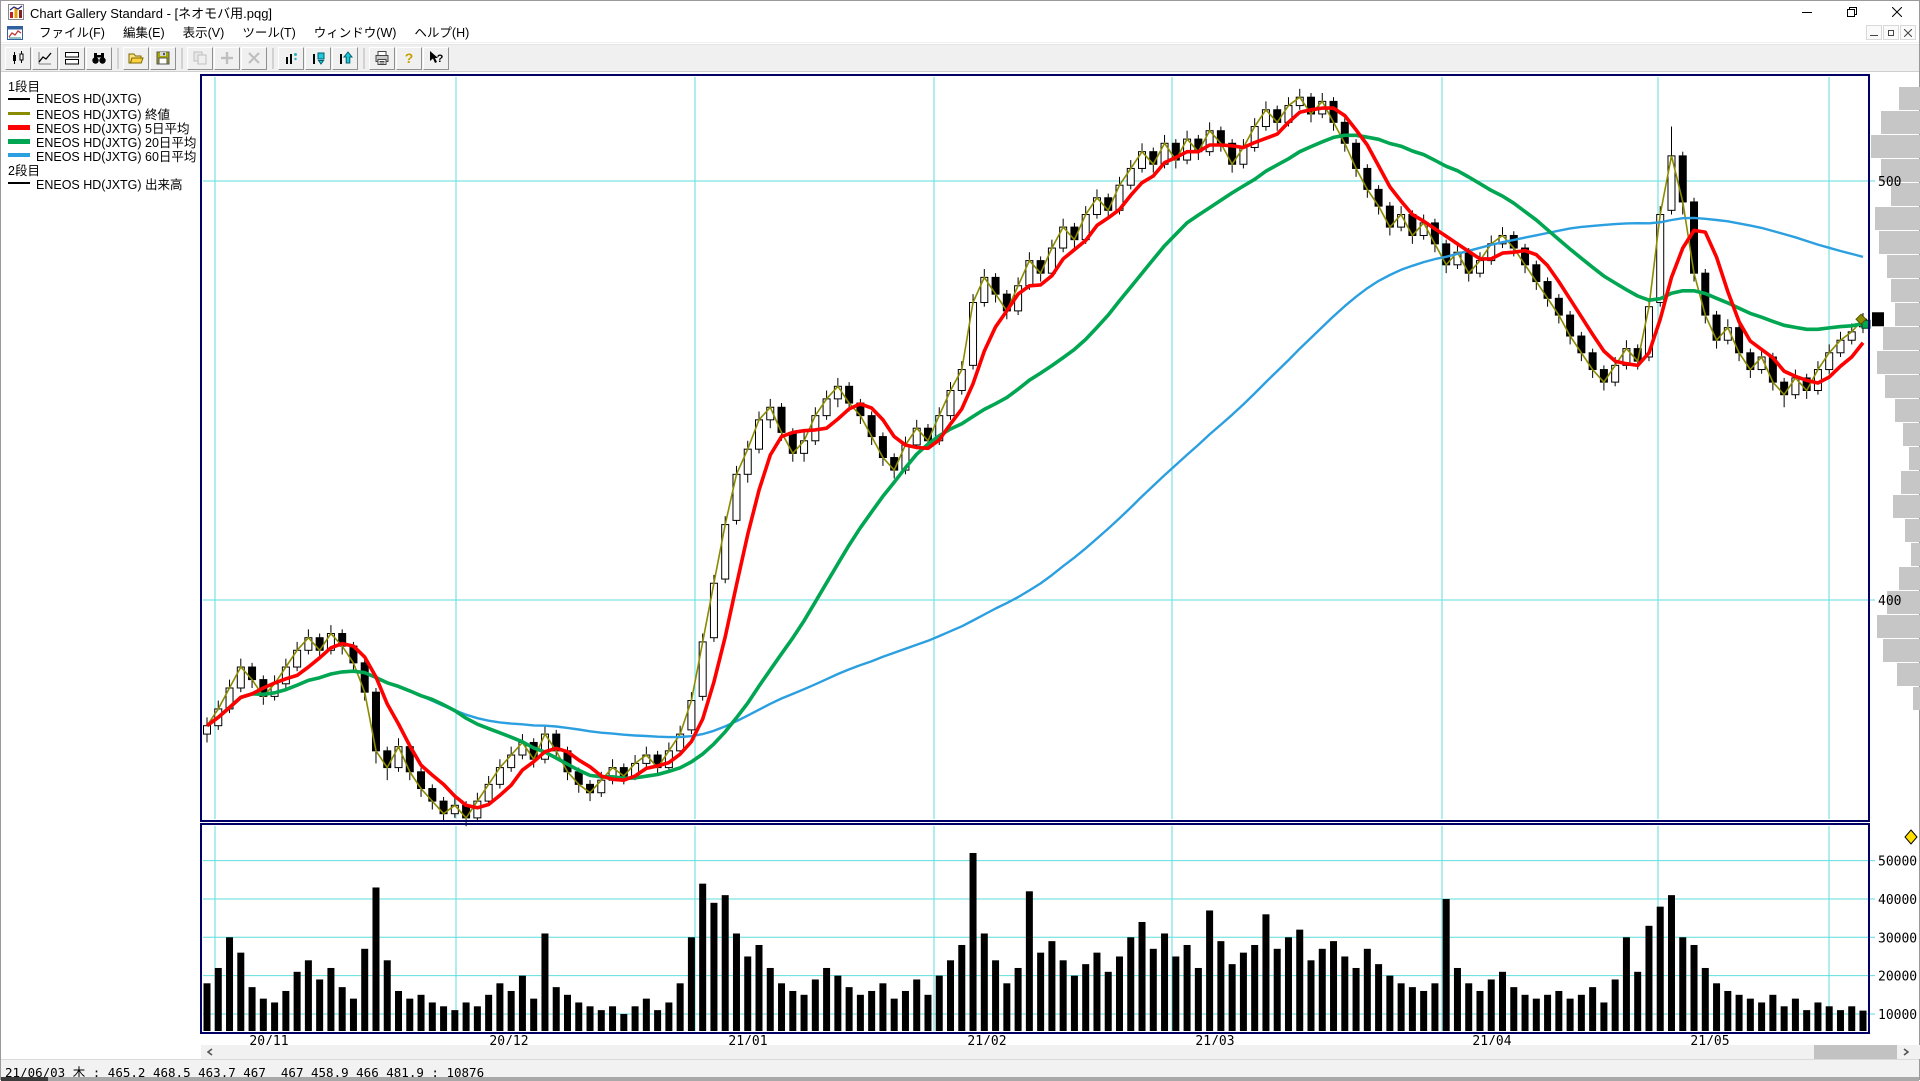 The height and width of the screenshot is (1081, 1920). I want to click on toolbar: ? ?, so click(960, 58).